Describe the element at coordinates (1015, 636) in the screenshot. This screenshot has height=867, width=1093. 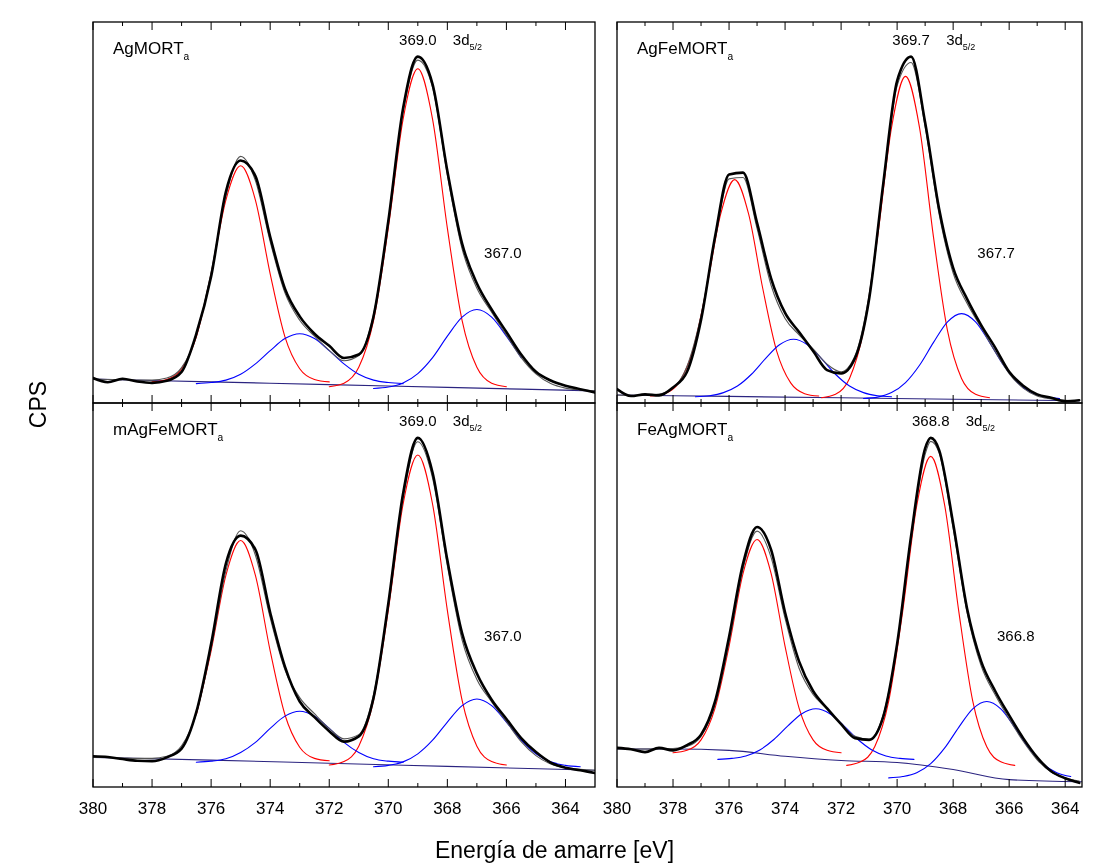
I see `annotation: 366.8` at that location.